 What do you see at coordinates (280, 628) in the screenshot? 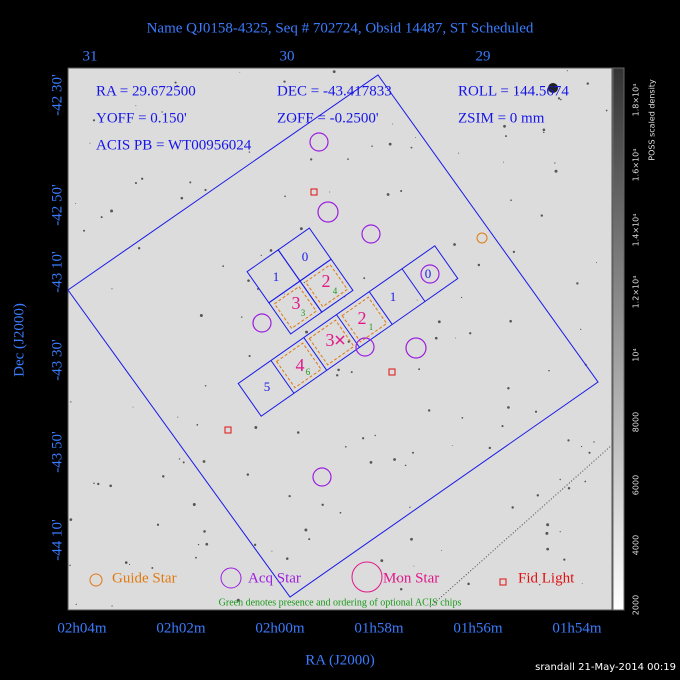
I see `tick-label: 02h00m` at bounding box center [280, 628].